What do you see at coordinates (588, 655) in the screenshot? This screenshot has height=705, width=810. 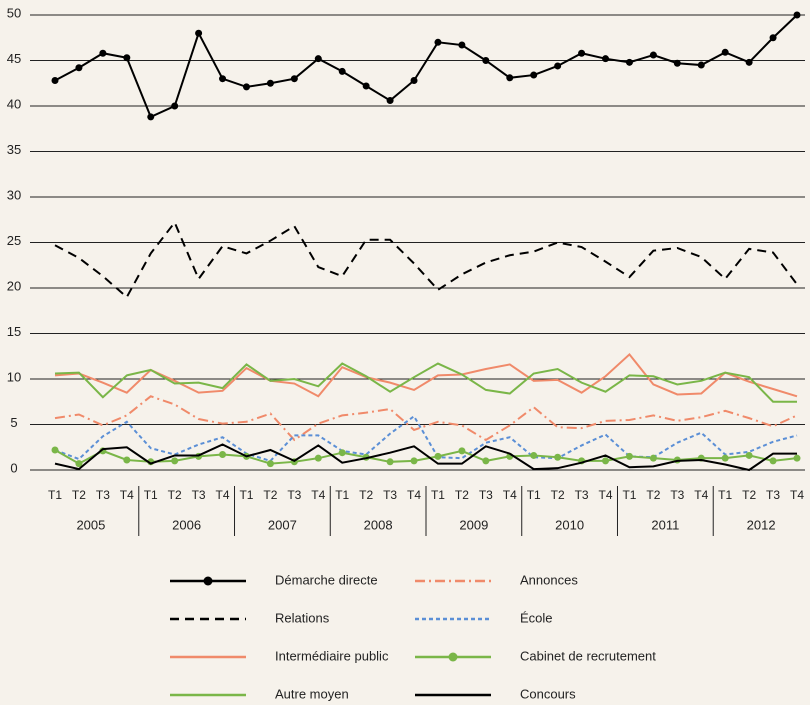 I see `legend-label: Cabinet de recrutement` at bounding box center [588, 655].